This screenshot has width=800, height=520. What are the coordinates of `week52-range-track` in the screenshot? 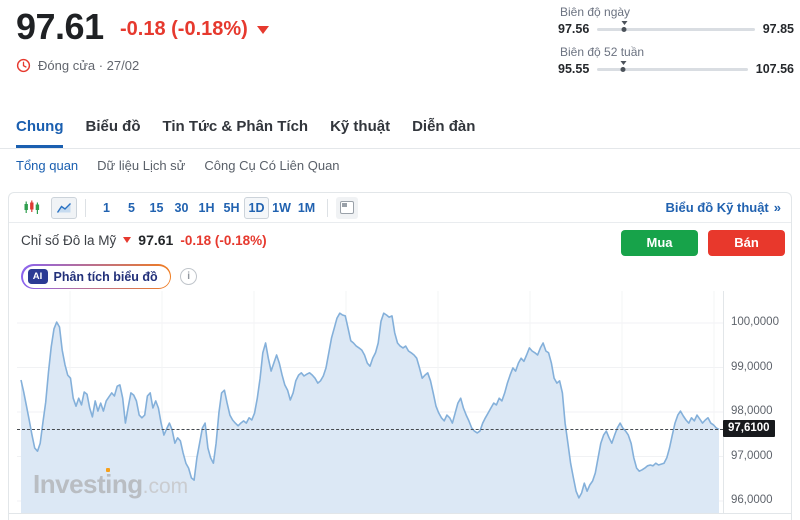 It's located at (672, 69).